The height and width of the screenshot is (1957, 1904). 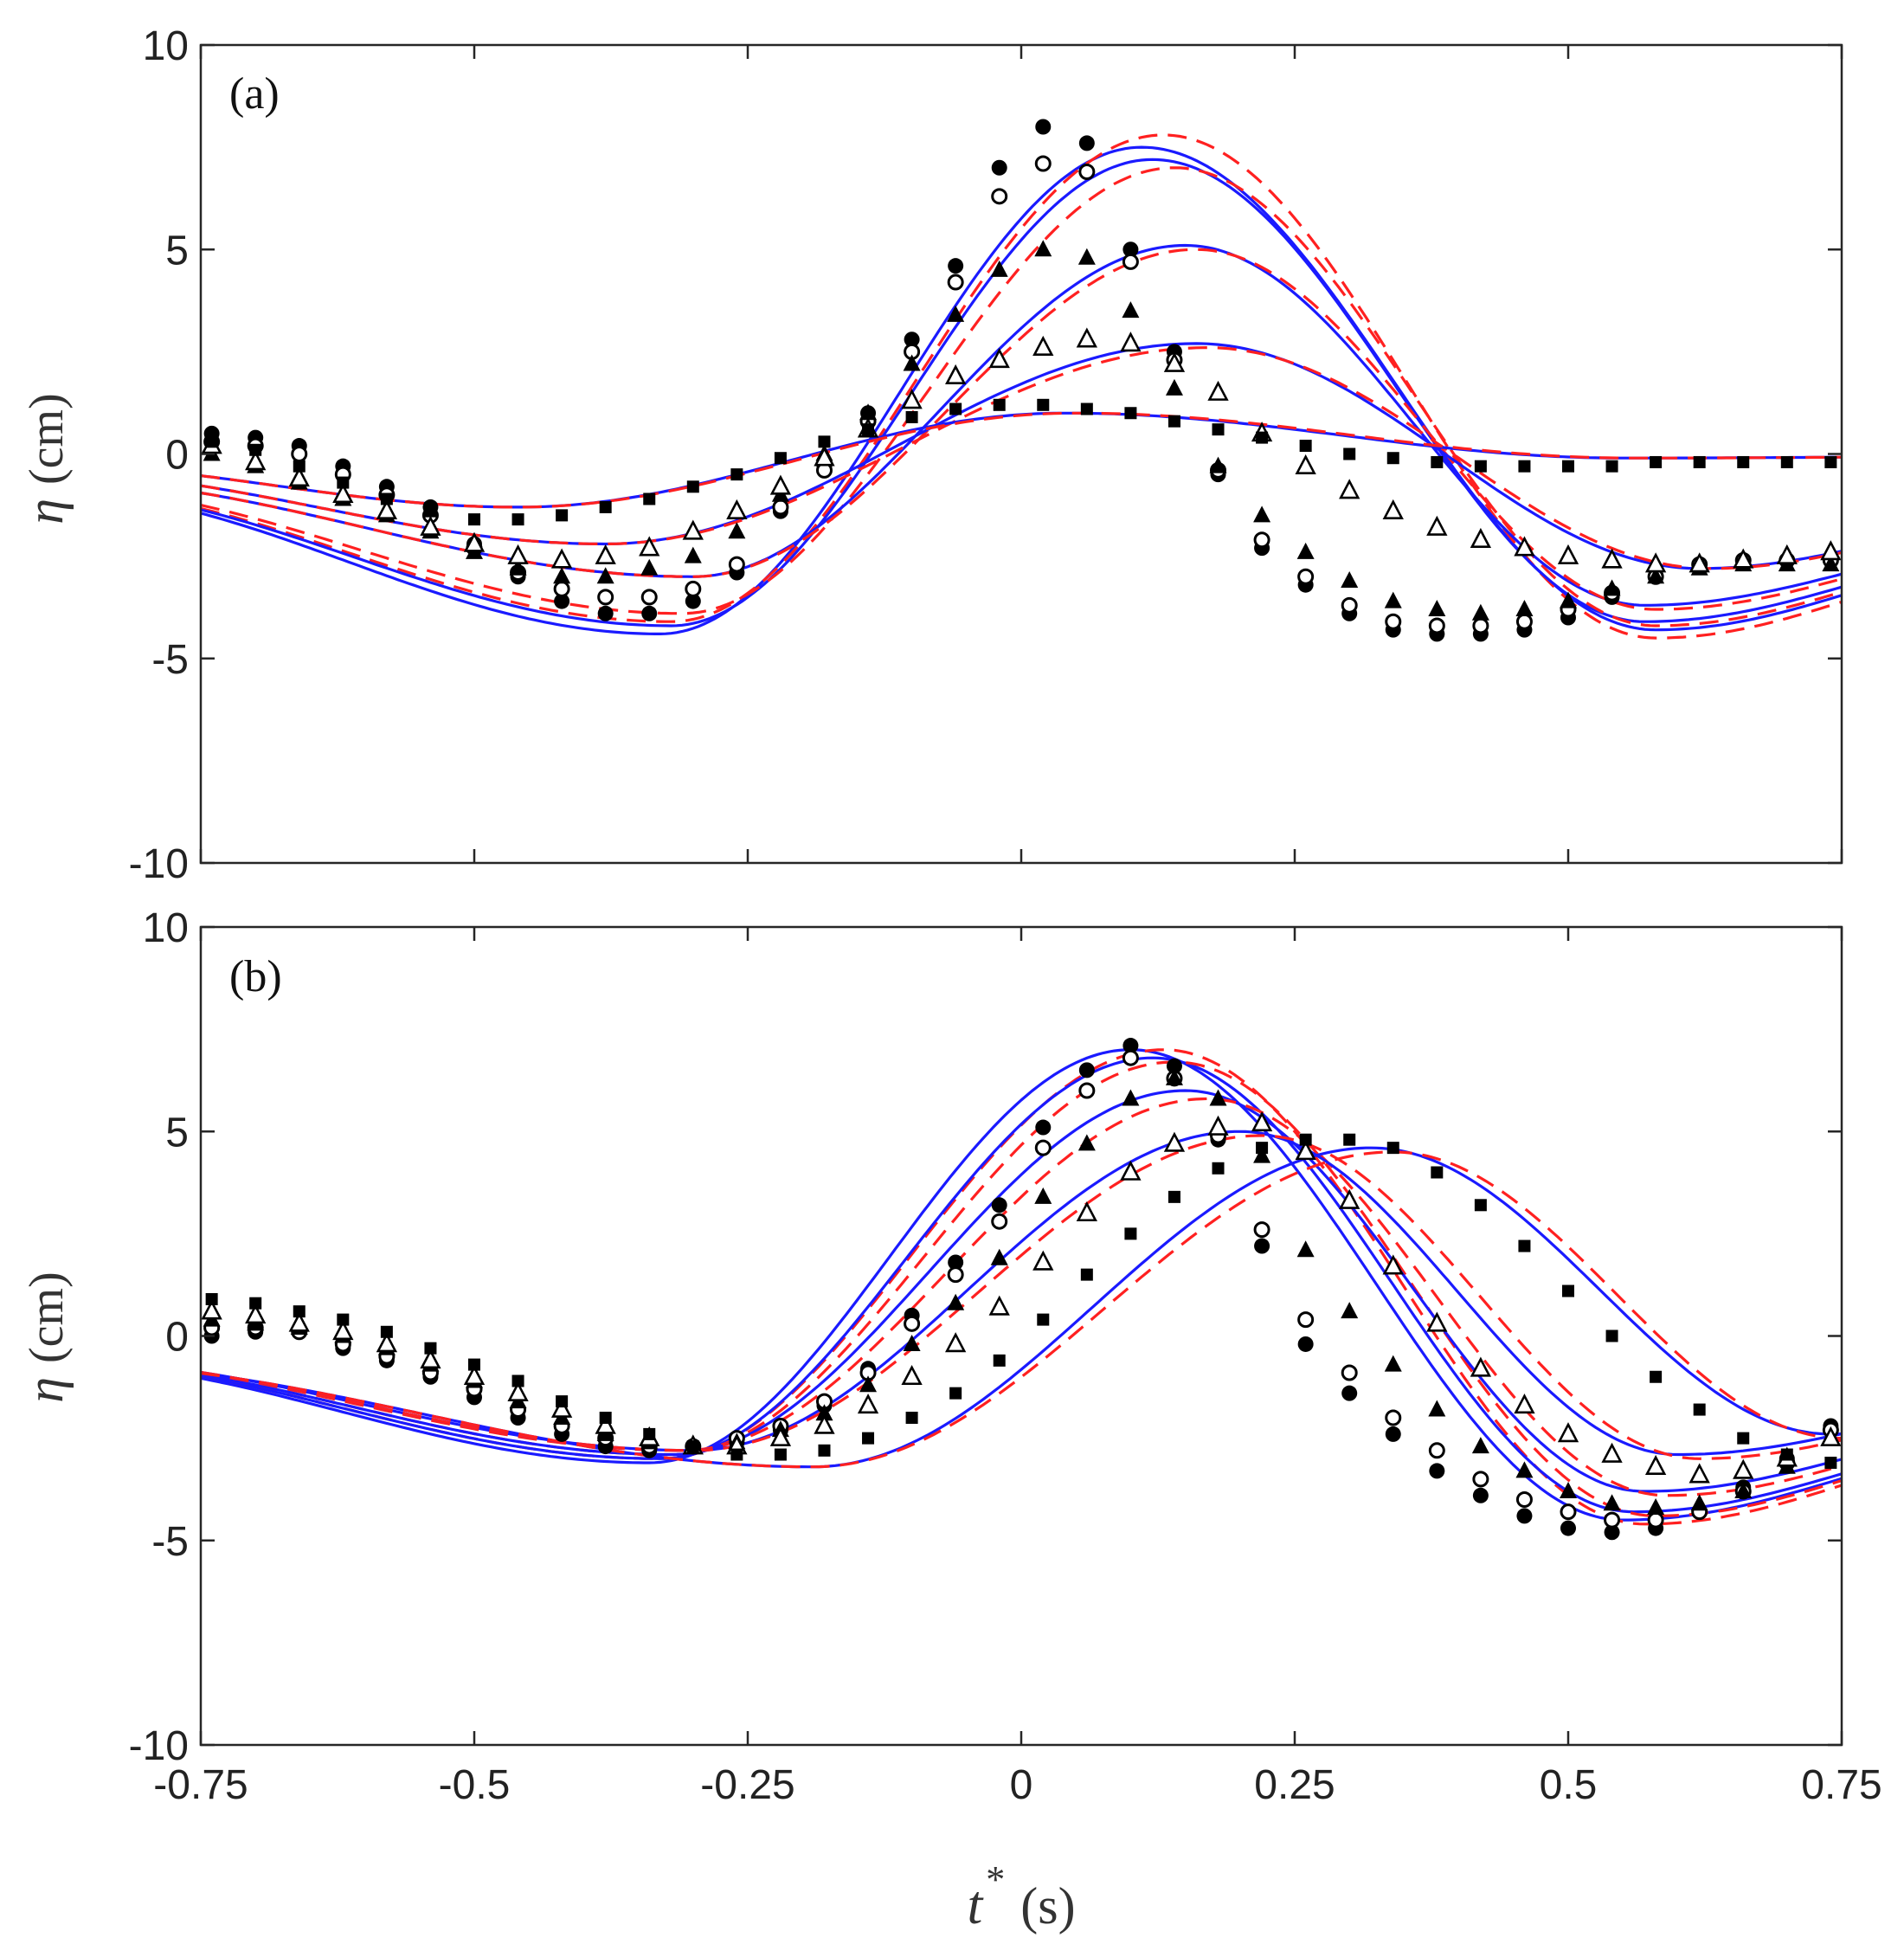 I want to click on panel-b-xtick-label-6: 0.75, so click(x=1841, y=1785).